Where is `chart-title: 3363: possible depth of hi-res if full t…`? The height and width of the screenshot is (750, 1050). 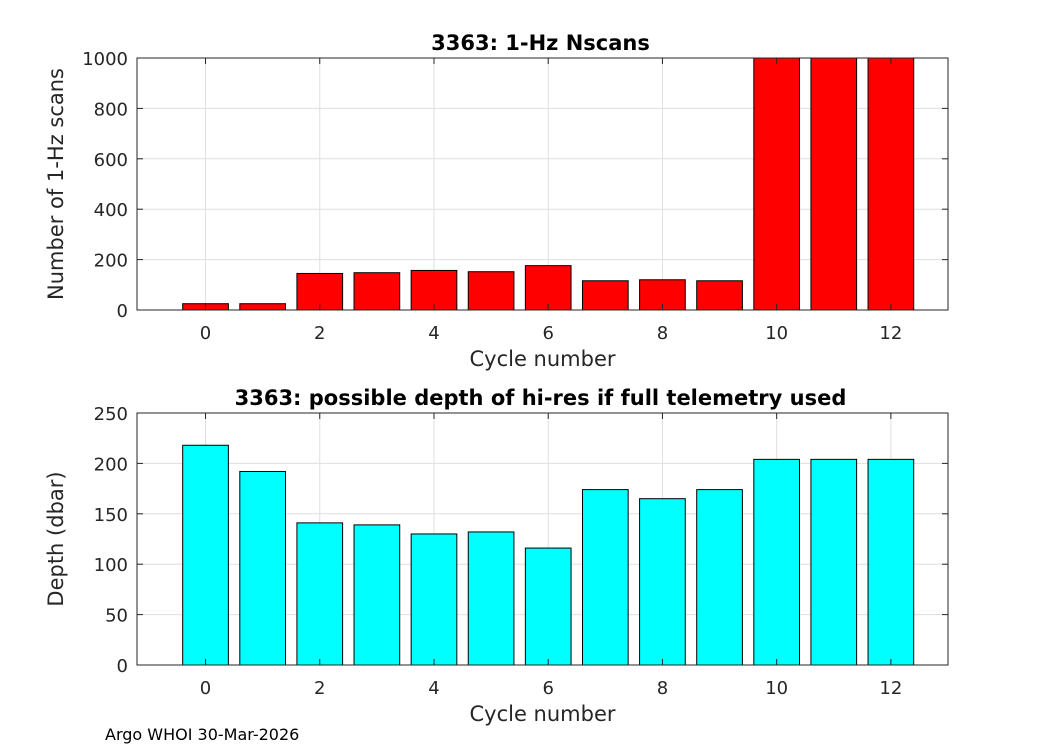 chart-title: 3363: possible depth of hi-res if full t… is located at coordinates (541, 398).